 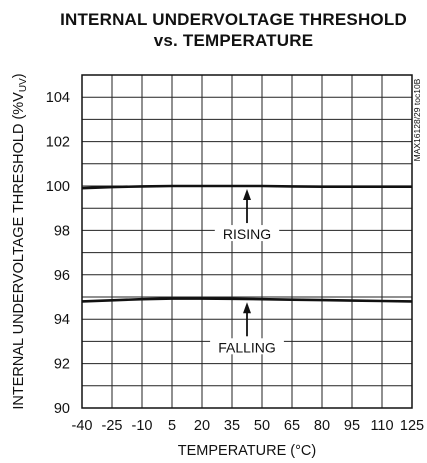 What do you see at coordinates (381, 426) in the screenshot?
I see `x-tick-label: 110` at bounding box center [381, 426].